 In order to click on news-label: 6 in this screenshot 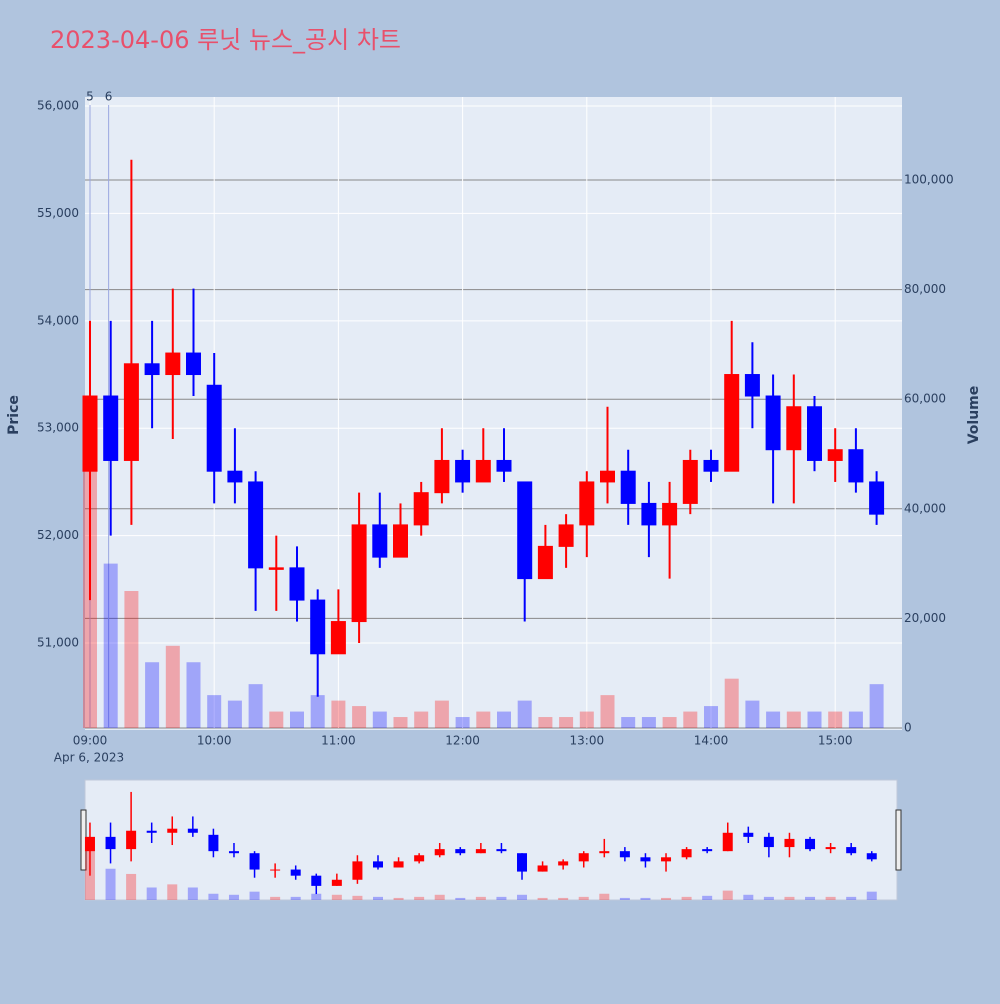, I will do `click(109, 97)`.